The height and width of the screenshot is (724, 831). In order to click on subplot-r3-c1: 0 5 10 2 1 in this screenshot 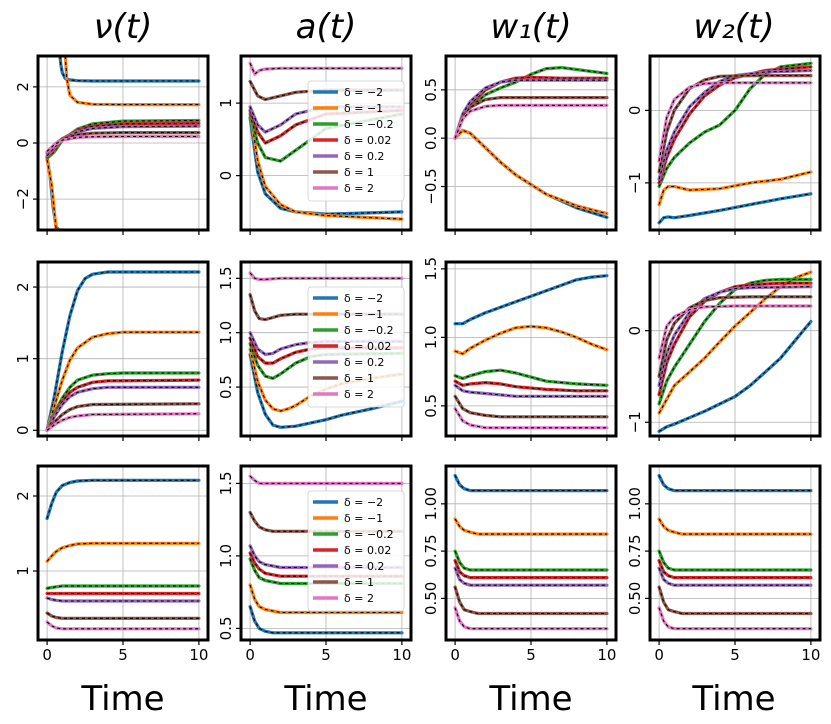, I will do `click(112, 564)`.